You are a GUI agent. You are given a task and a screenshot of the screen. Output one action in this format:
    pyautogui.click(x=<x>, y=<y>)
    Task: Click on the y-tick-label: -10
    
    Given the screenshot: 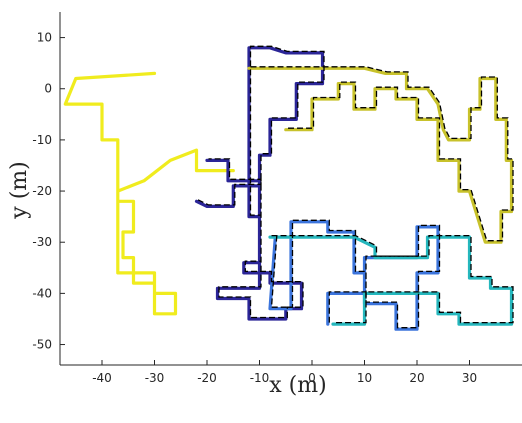 What is the action you would take?
    pyautogui.click(x=42, y=140)
    